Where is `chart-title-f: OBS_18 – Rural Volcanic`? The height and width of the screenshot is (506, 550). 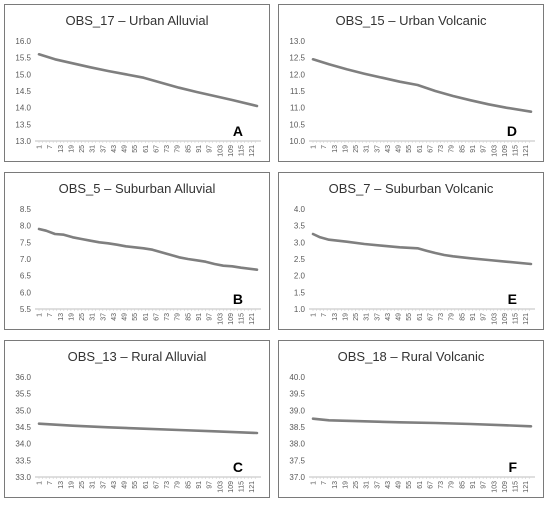
chart-title-f: OBS_18 – Rural Volcanic is located at coordinates (411, 356).